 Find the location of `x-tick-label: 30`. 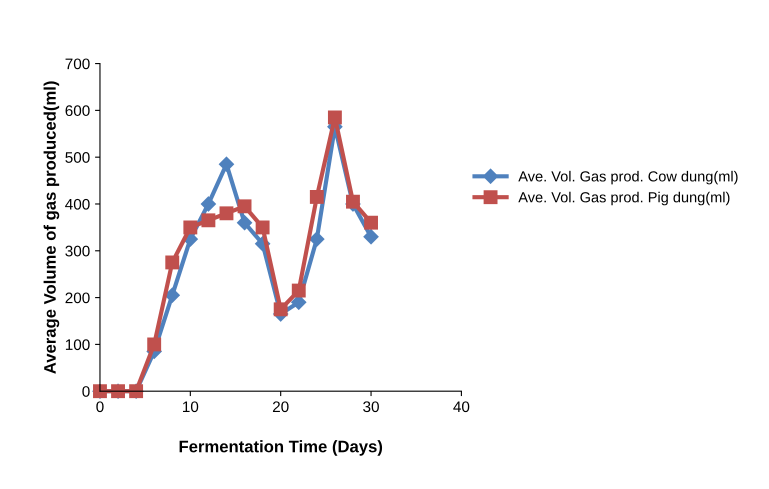

x-tick-label: 30 is located at coordinates (371, 406).